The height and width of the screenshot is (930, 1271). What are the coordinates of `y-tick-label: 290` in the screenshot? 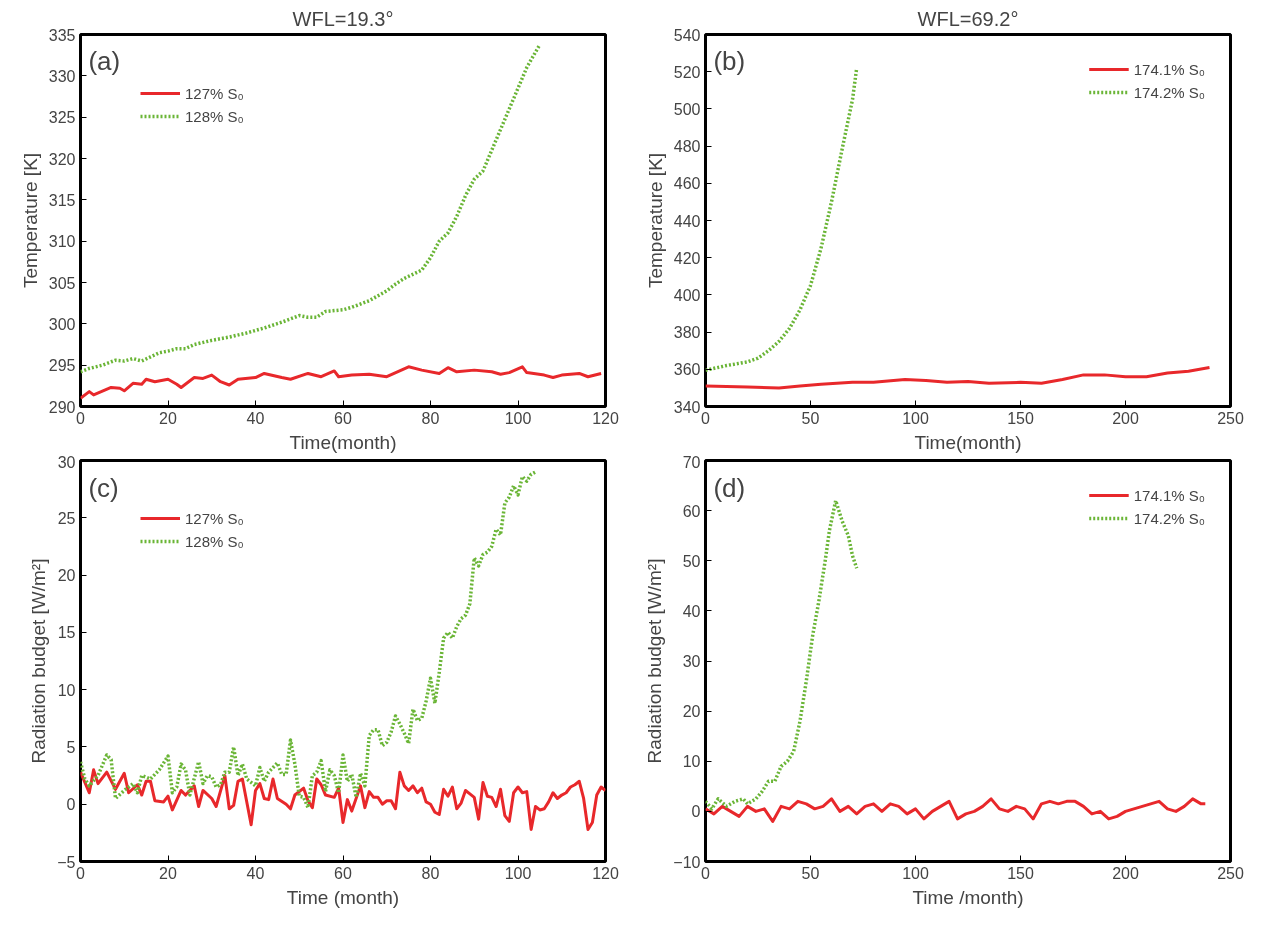 It's located at (62, 407).